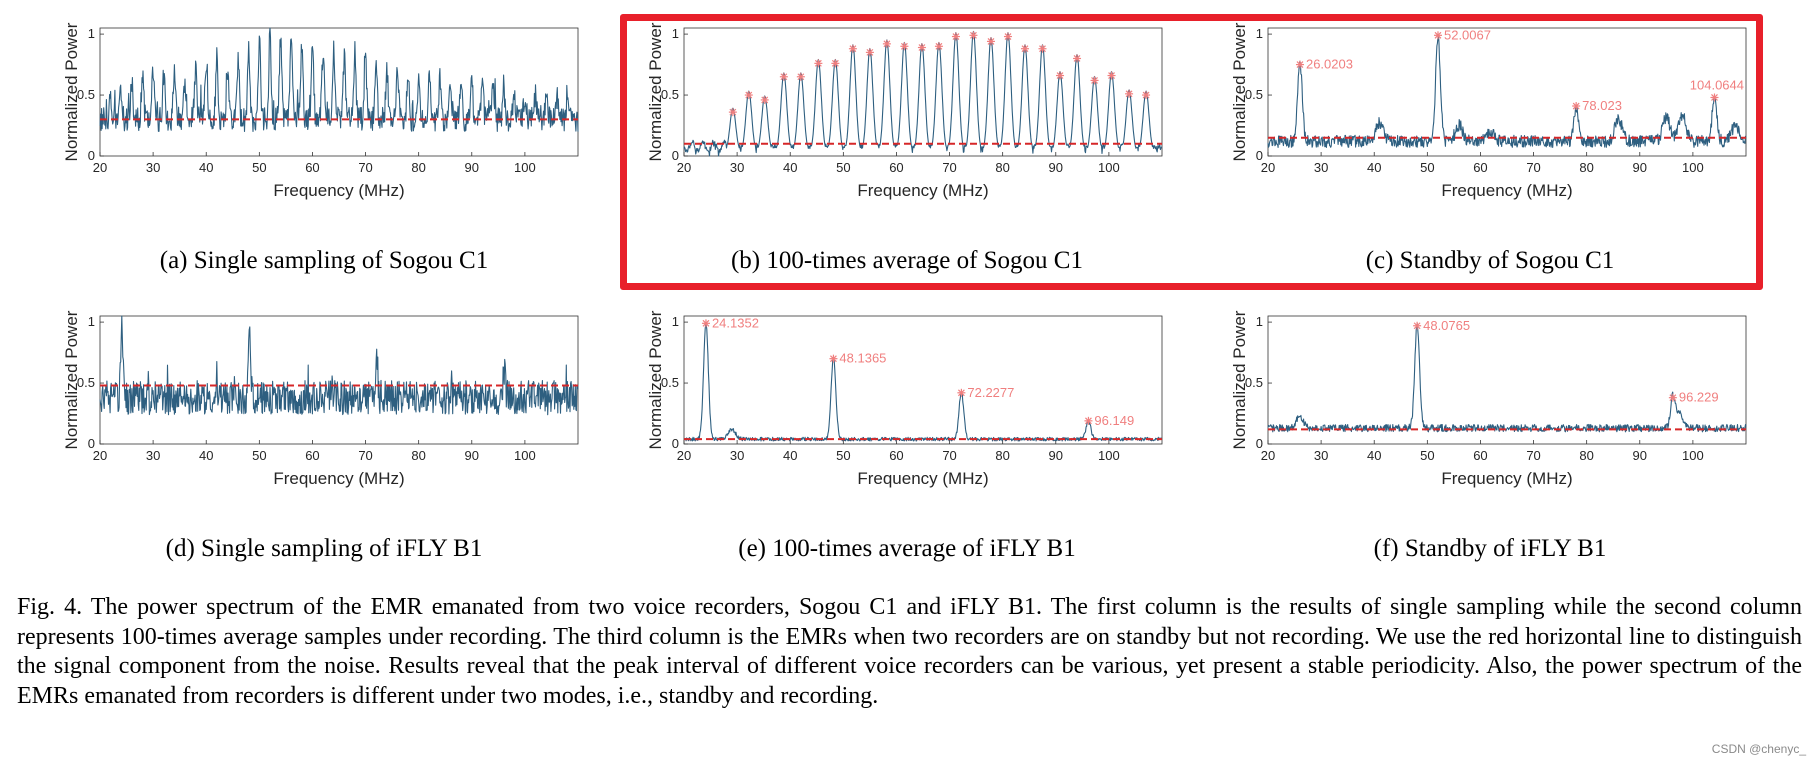 This screenshot has height=766, width=1818. I want to click on subcaption-a: (a) Single sampling of Sogou C1, so click(324, 260).